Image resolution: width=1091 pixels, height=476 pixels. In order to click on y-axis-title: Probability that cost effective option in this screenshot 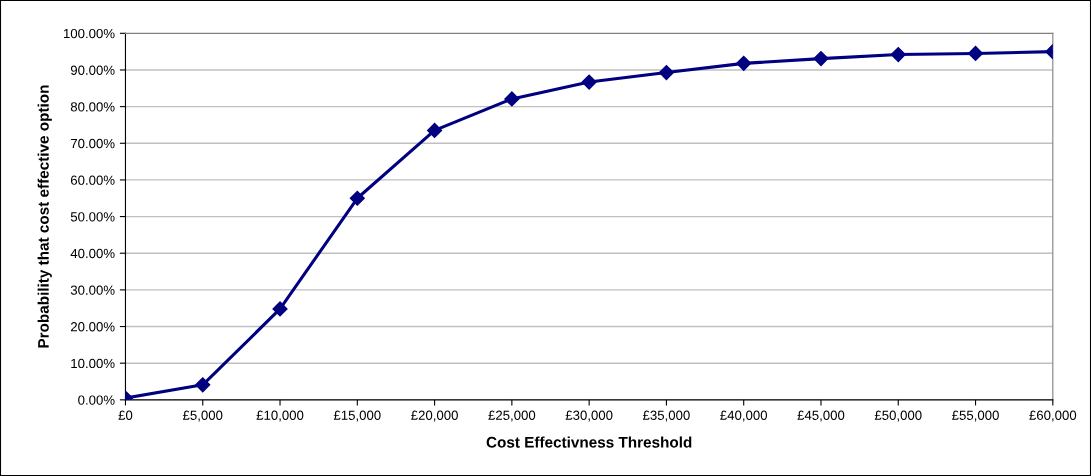, I will do `click(44, 216)`.